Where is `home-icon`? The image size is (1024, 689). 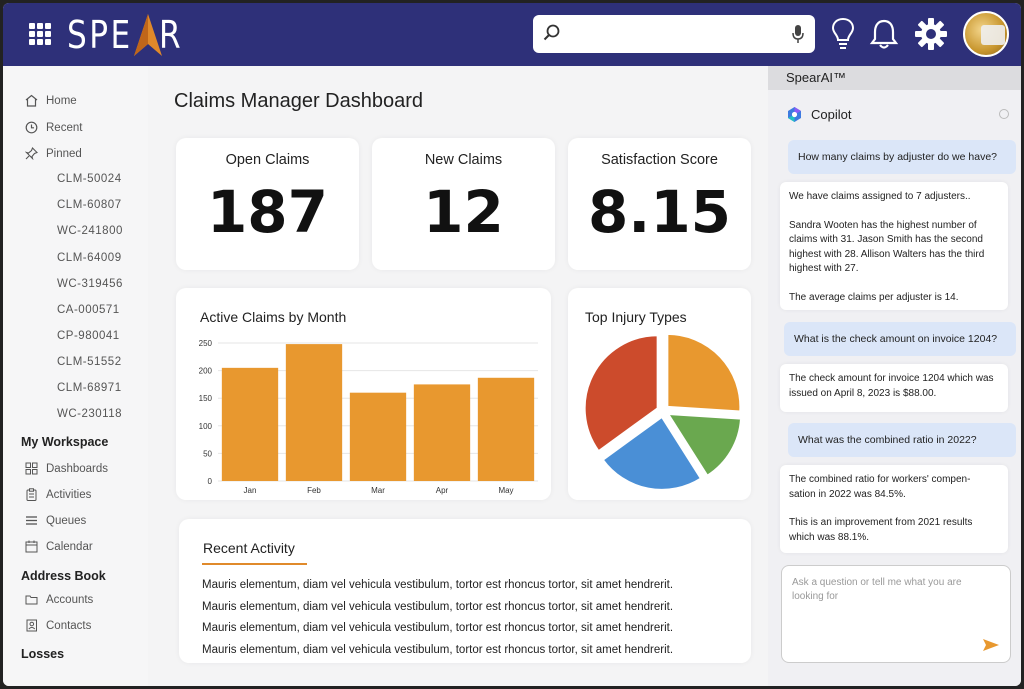 home-icon is located at coordinates (31, 100).